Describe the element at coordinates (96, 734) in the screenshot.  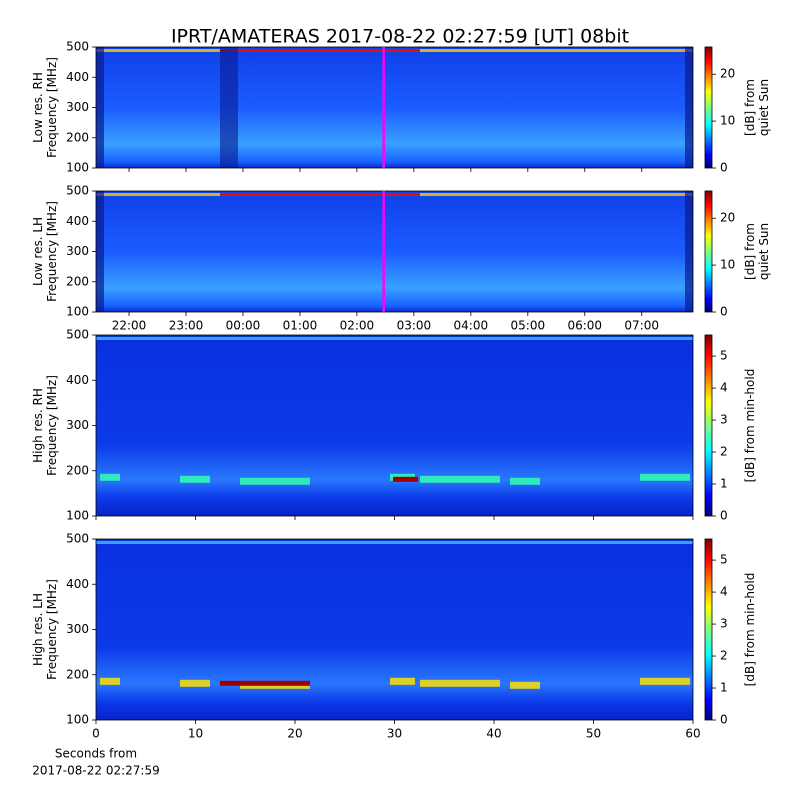
I see `x-tick-label: 0` at that location.